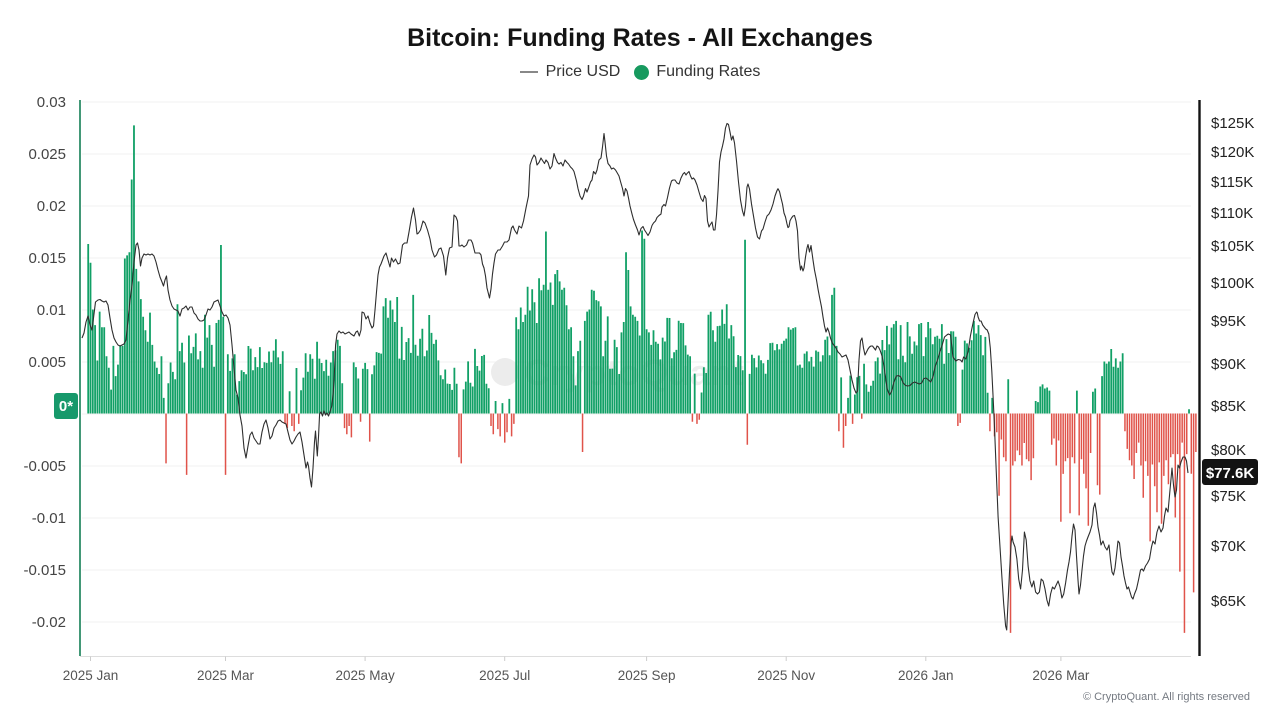  What do you see at coordinates (1228, 546) in the screenshot?
I see `svg-text: $70K` at bounding box center [1228, 546].